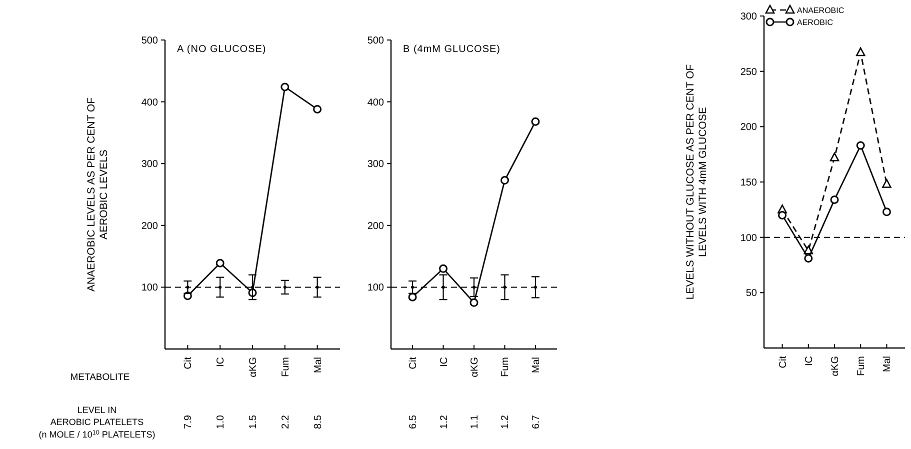 This screenshot has height=449, width=911. What do you see at coordinates (97, 422) in the screenshot?
I see `text: LEVEL IN AEROBIC PLATELETS (n MOLE / 10$^{10}$ PLATELETS)` at bounding box center [97, 422].